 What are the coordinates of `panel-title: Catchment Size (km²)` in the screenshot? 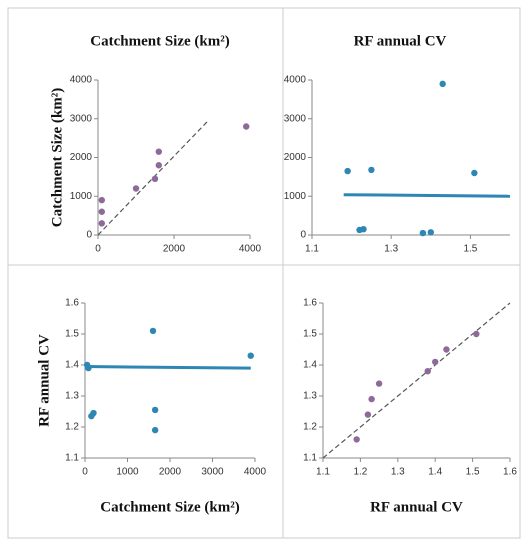 It's located at (159, 41).